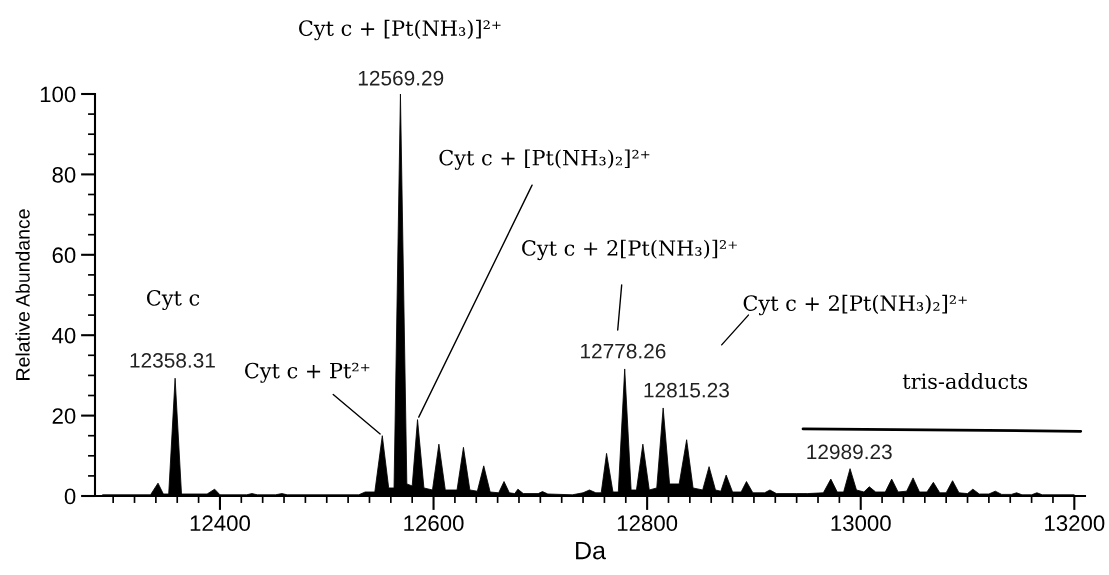 The height and width of the screenshot is (575, 1109). I want to click on x-tick-label: 13000, so click(861, 523).